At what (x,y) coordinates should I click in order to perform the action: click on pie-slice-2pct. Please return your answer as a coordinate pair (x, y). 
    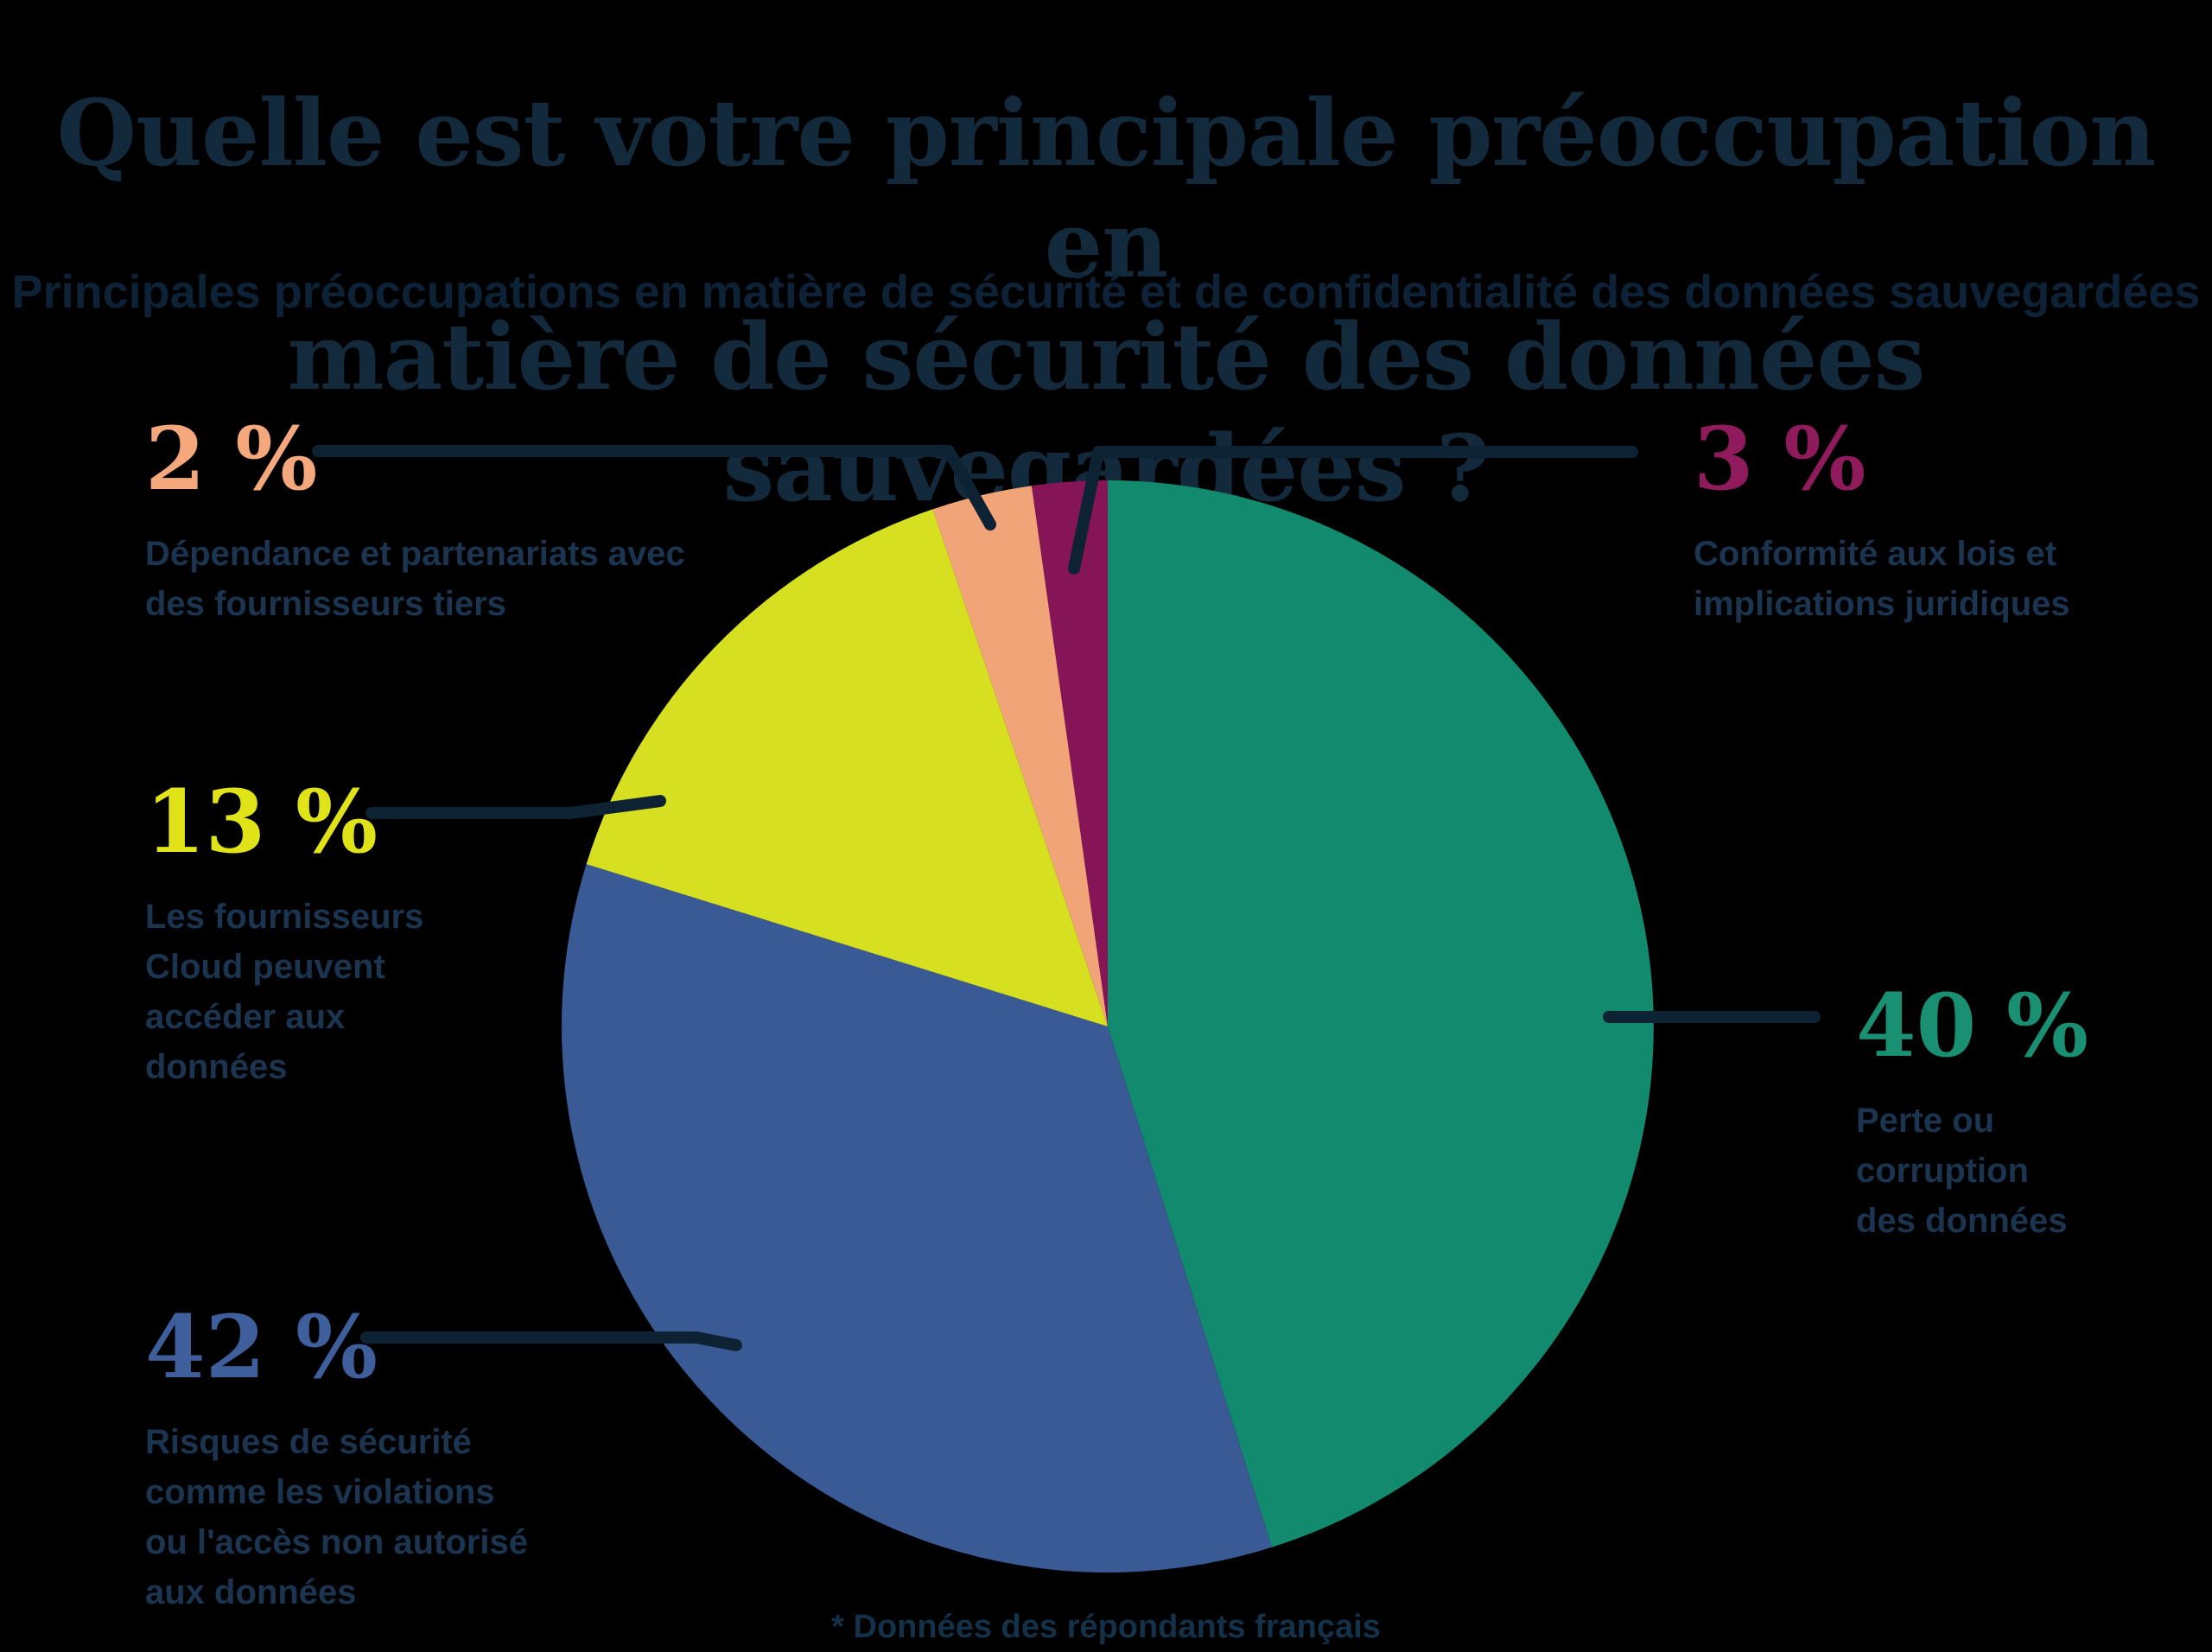
    Looking at the image, I should click on (1020, 756).